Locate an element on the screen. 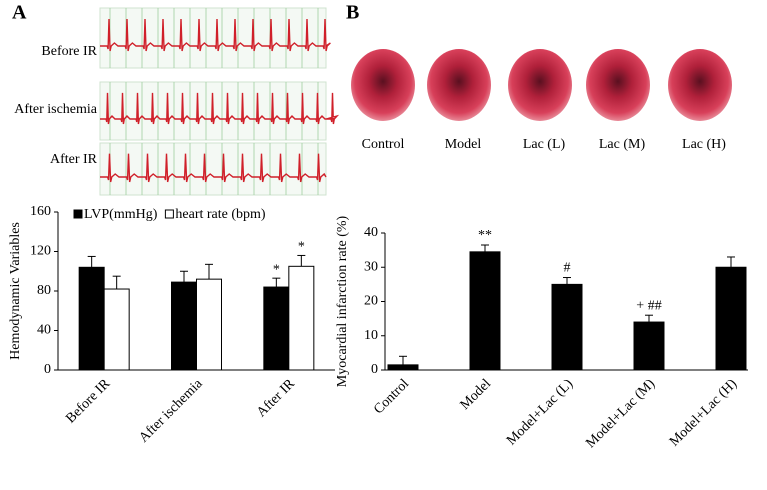 Image resolution: width=767 pixels, height=490 pixels. heart-images is located at coordinates (541, 85).